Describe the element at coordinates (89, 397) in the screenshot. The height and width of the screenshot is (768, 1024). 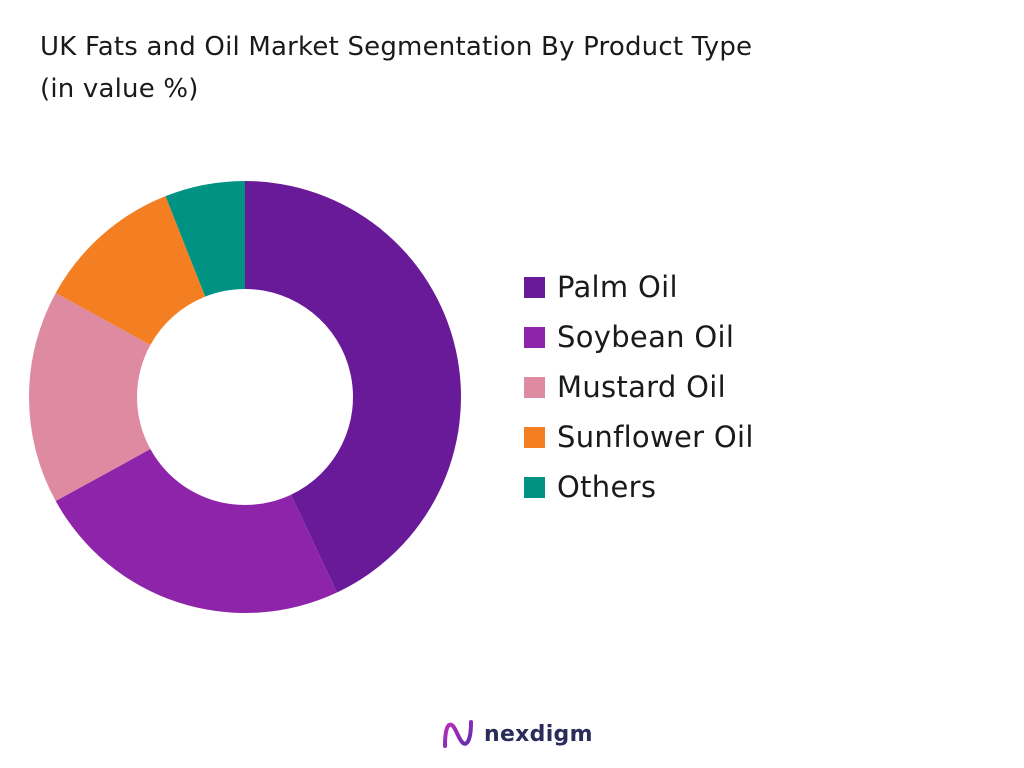
I see `donut-slice-mustard-oil` at that location.